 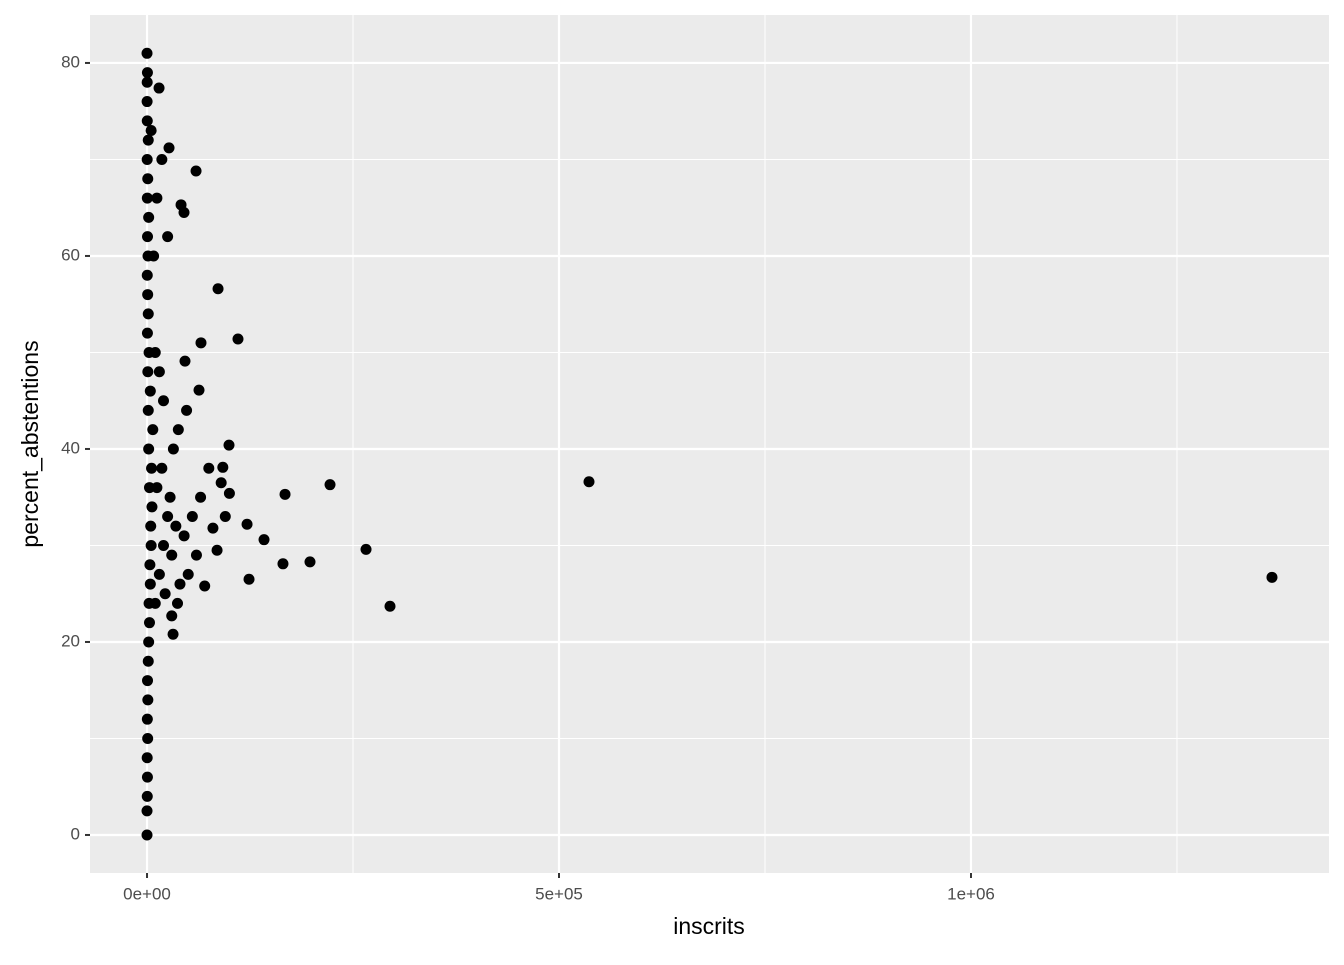 What do you see at coordinates (30, 443) in the screenshot?
I see `y-axis-title: percent_abstentions` at bounding box center [30, 443].